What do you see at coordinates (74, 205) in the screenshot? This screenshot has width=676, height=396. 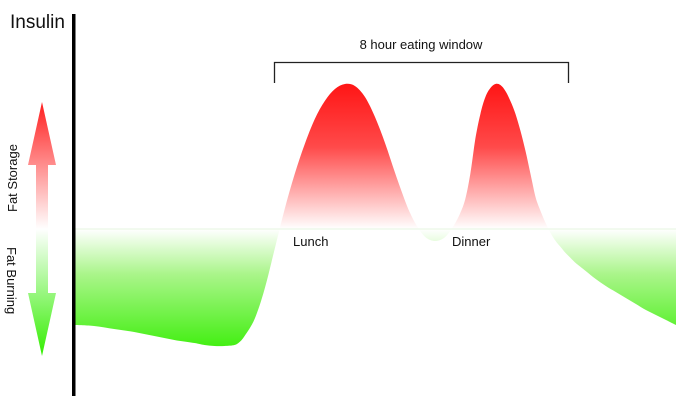 I see `y-axis-line` at bounding box center [74, 205].